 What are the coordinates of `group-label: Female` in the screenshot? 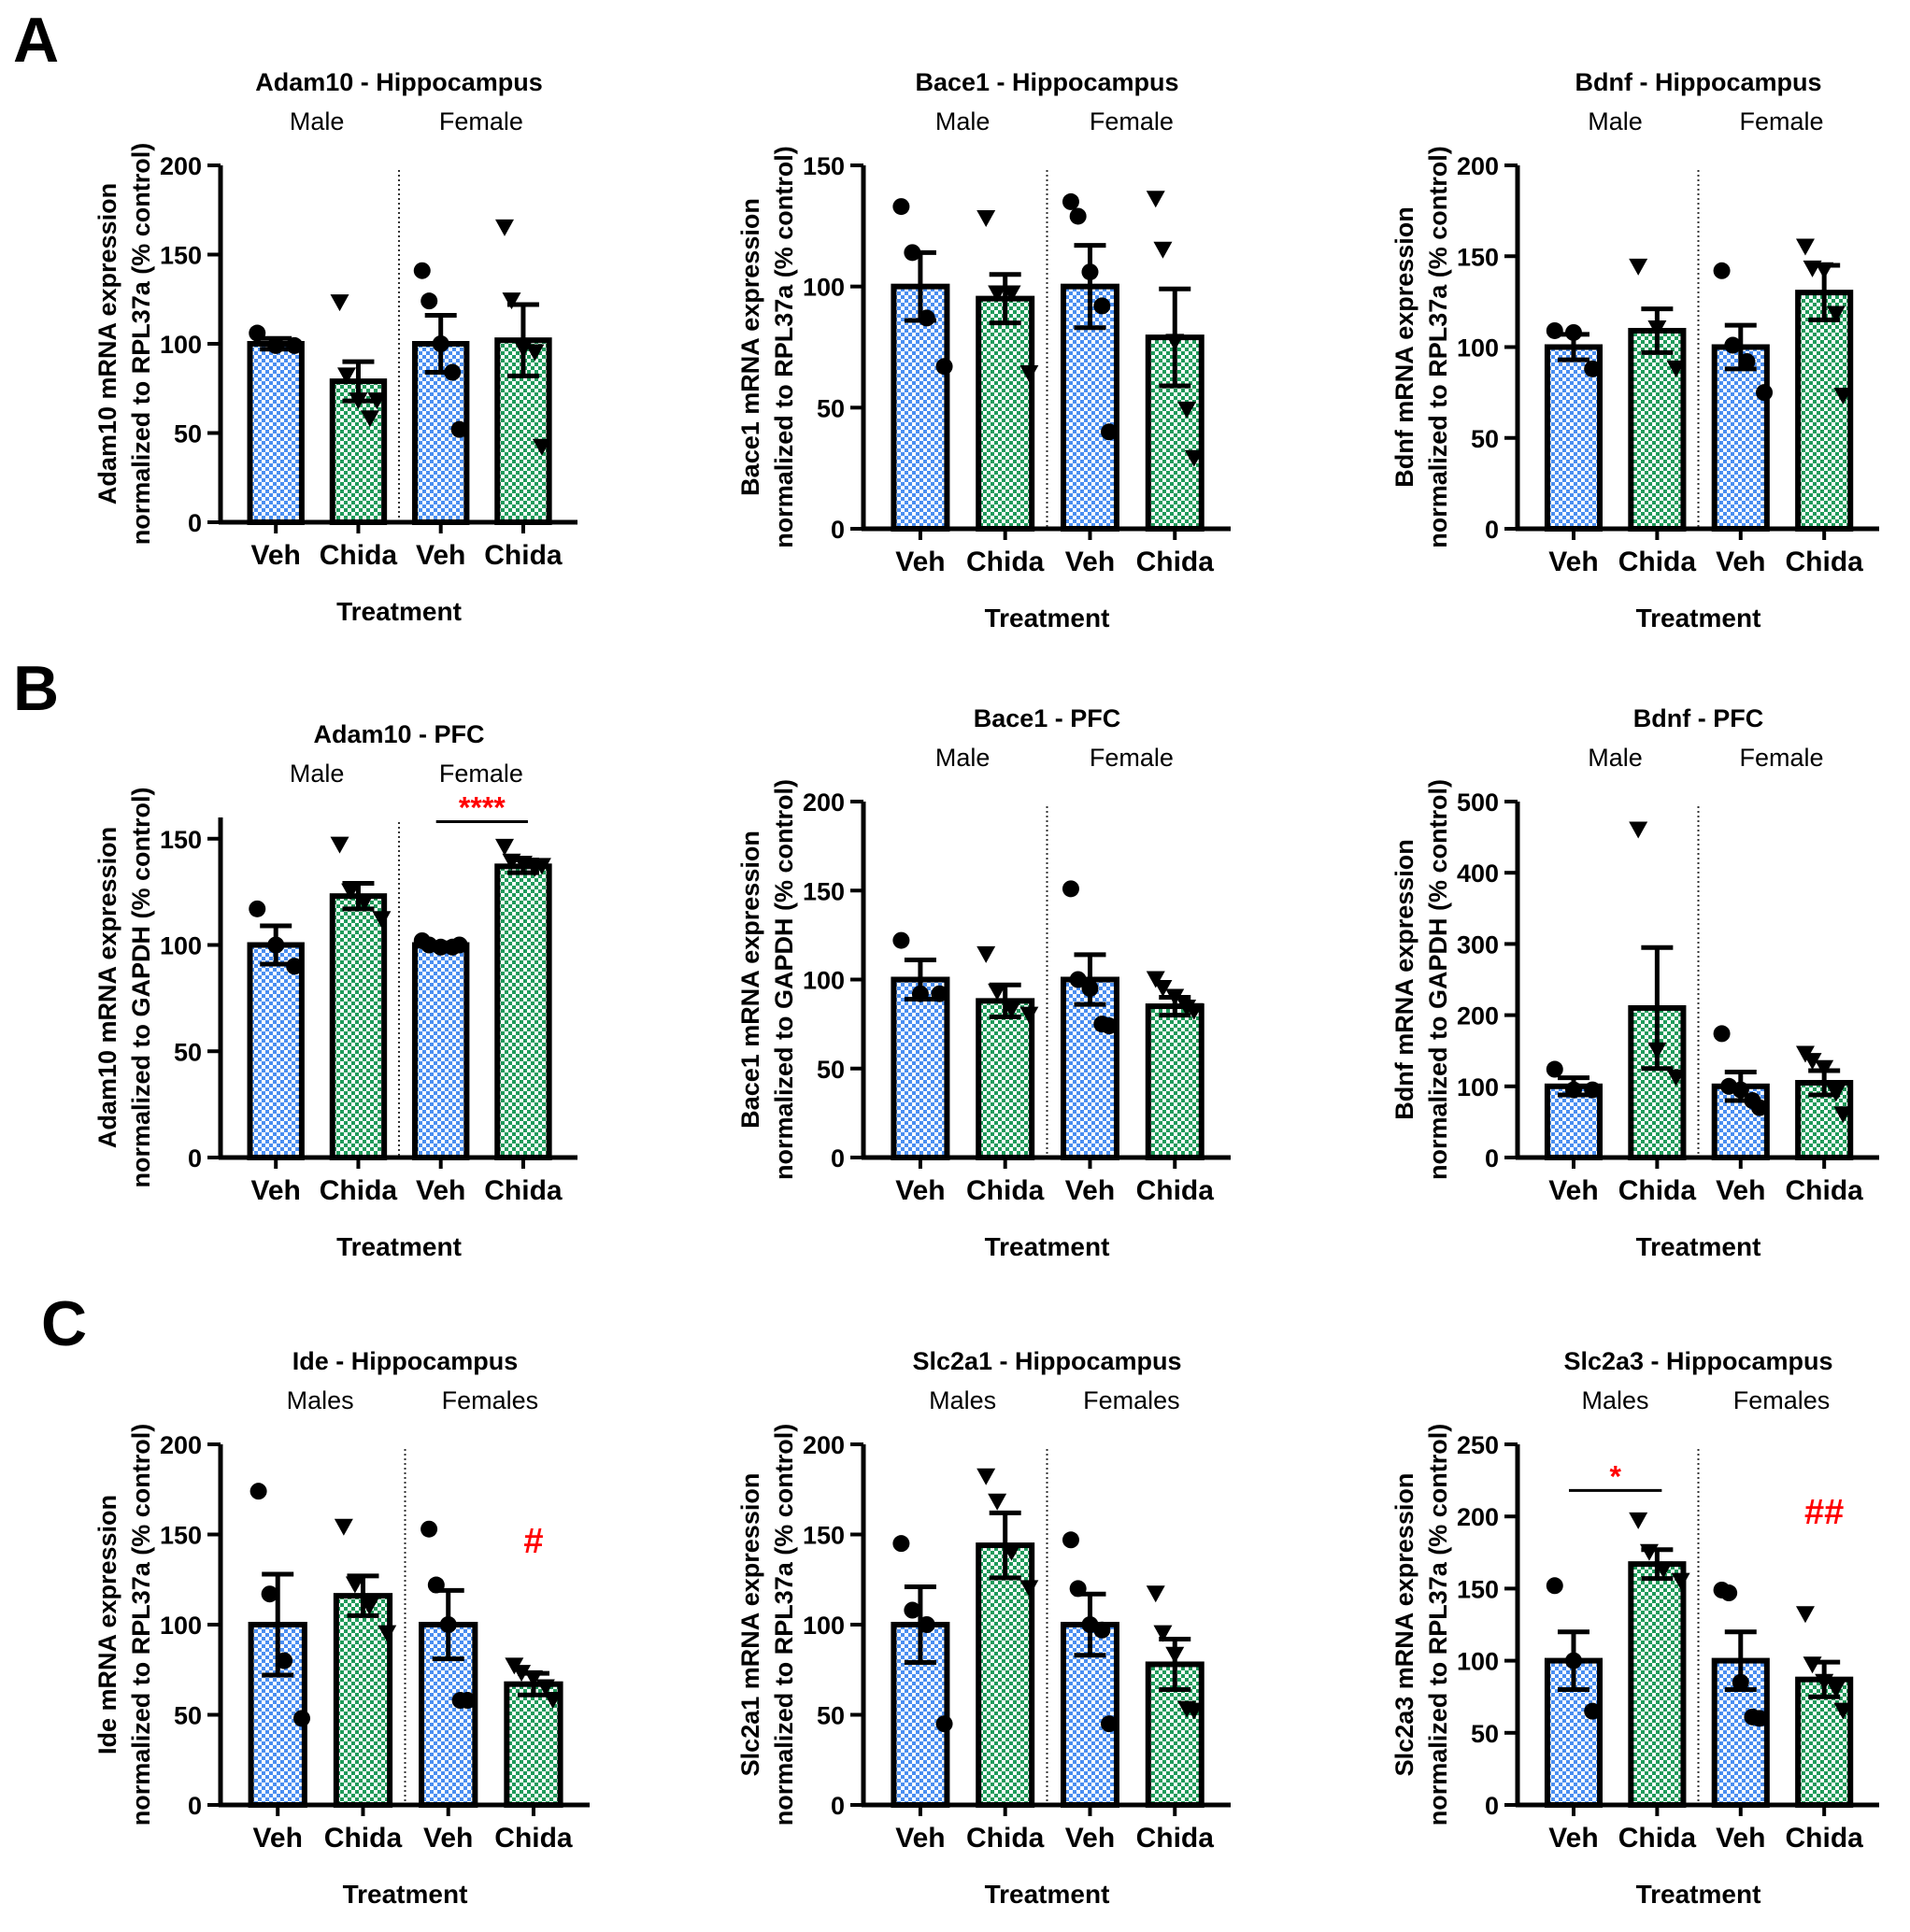 It's located at (1781, 121).